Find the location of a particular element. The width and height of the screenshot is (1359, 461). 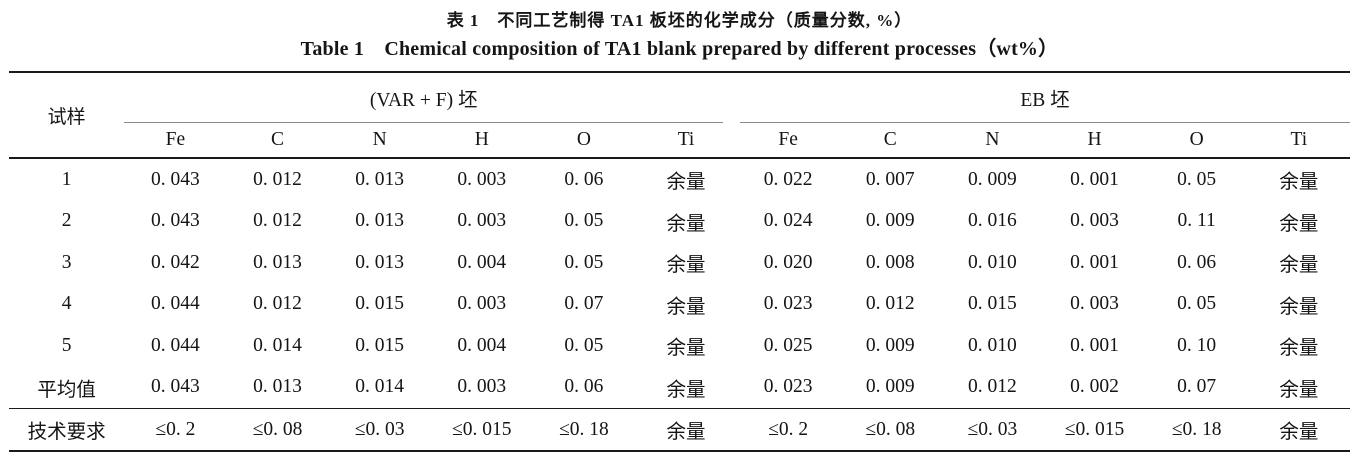

value-cell: 0. 11 is located at coordinates (1196, 221).